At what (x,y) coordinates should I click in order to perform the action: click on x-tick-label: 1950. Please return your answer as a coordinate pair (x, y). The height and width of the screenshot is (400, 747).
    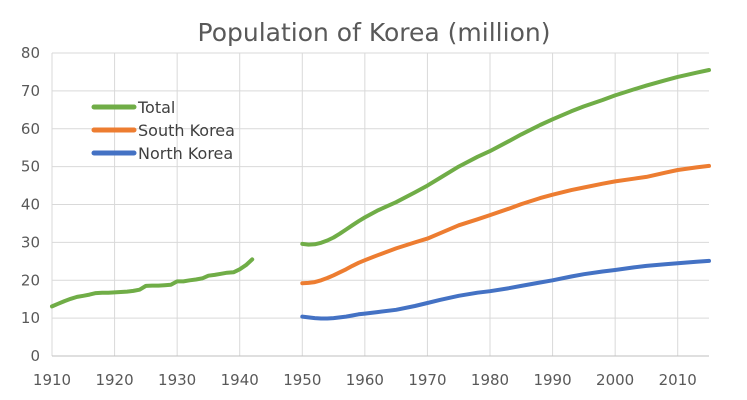
    Looking at the image, I should click on (302, 380).